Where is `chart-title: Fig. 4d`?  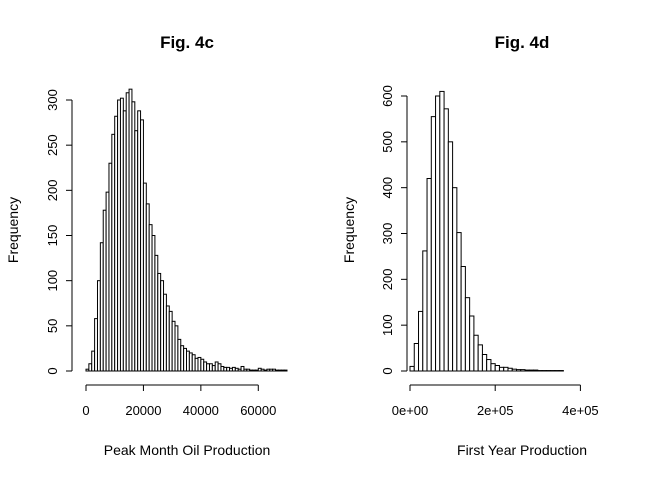
chart-title: Fig. 4d is located at coordinates (522, 42).